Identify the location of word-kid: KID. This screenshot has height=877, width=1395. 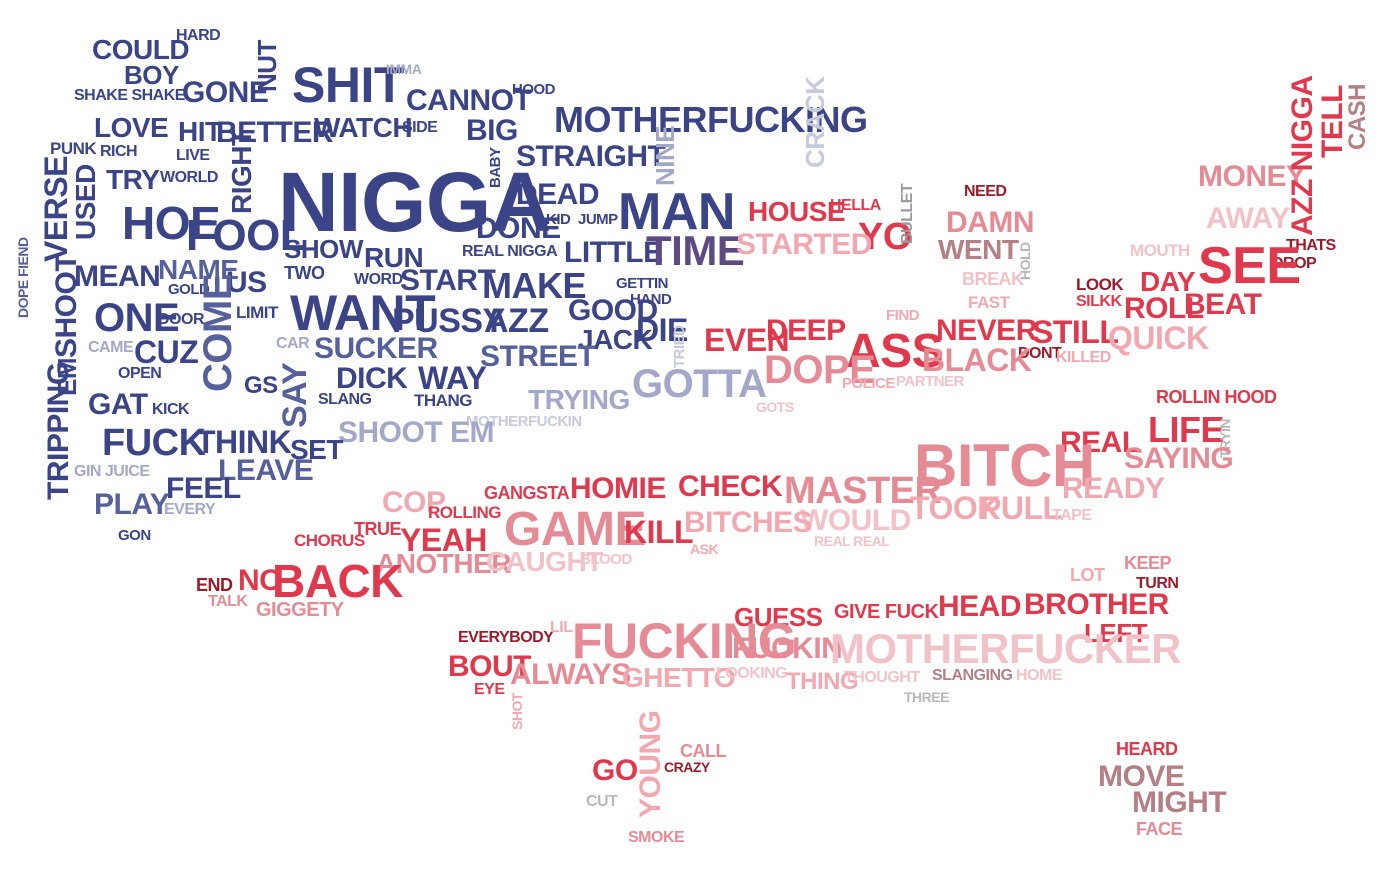
(558, 219).